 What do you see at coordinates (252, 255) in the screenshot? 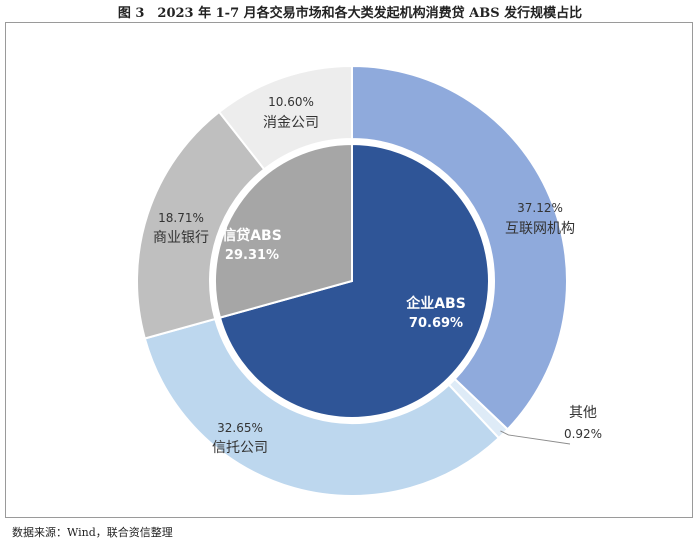
I see `inner-label-pct-2: 29.31%` at bounding box center [252, 255].